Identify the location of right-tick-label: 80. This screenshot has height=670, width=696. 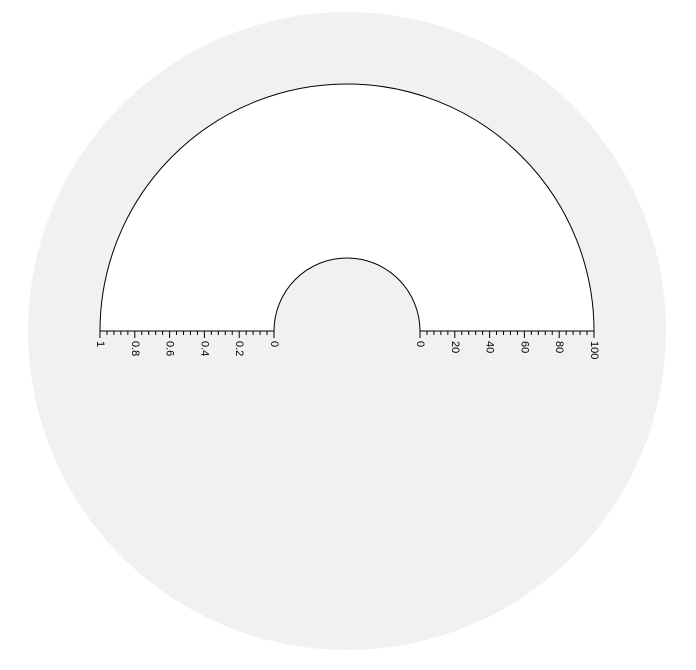
(559, 347).